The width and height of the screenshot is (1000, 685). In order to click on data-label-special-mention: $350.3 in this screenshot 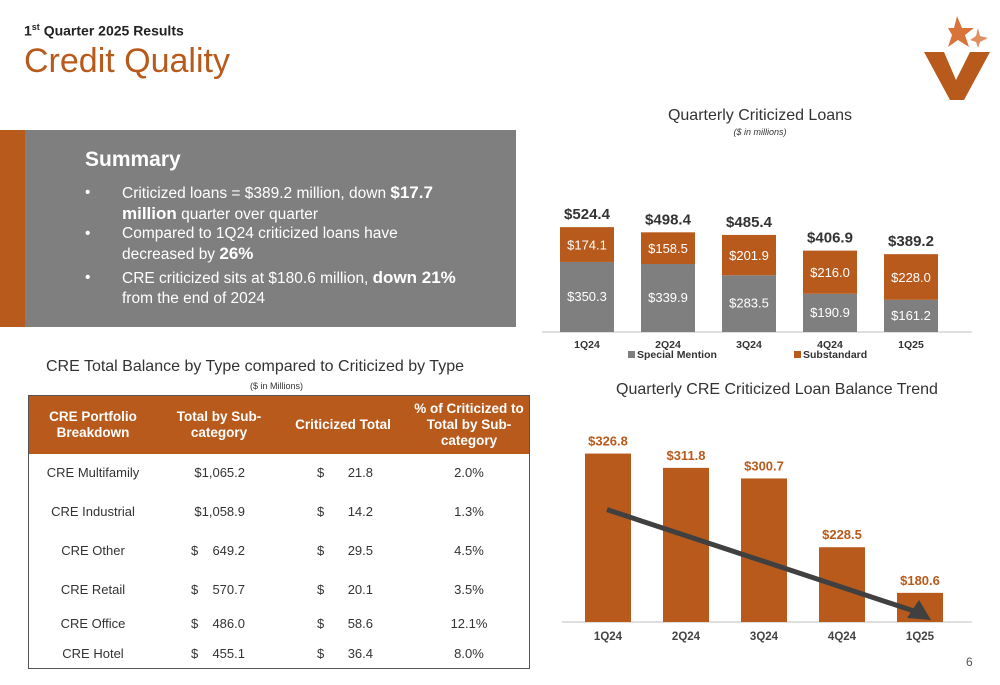, I will do `click(587, 296)`.